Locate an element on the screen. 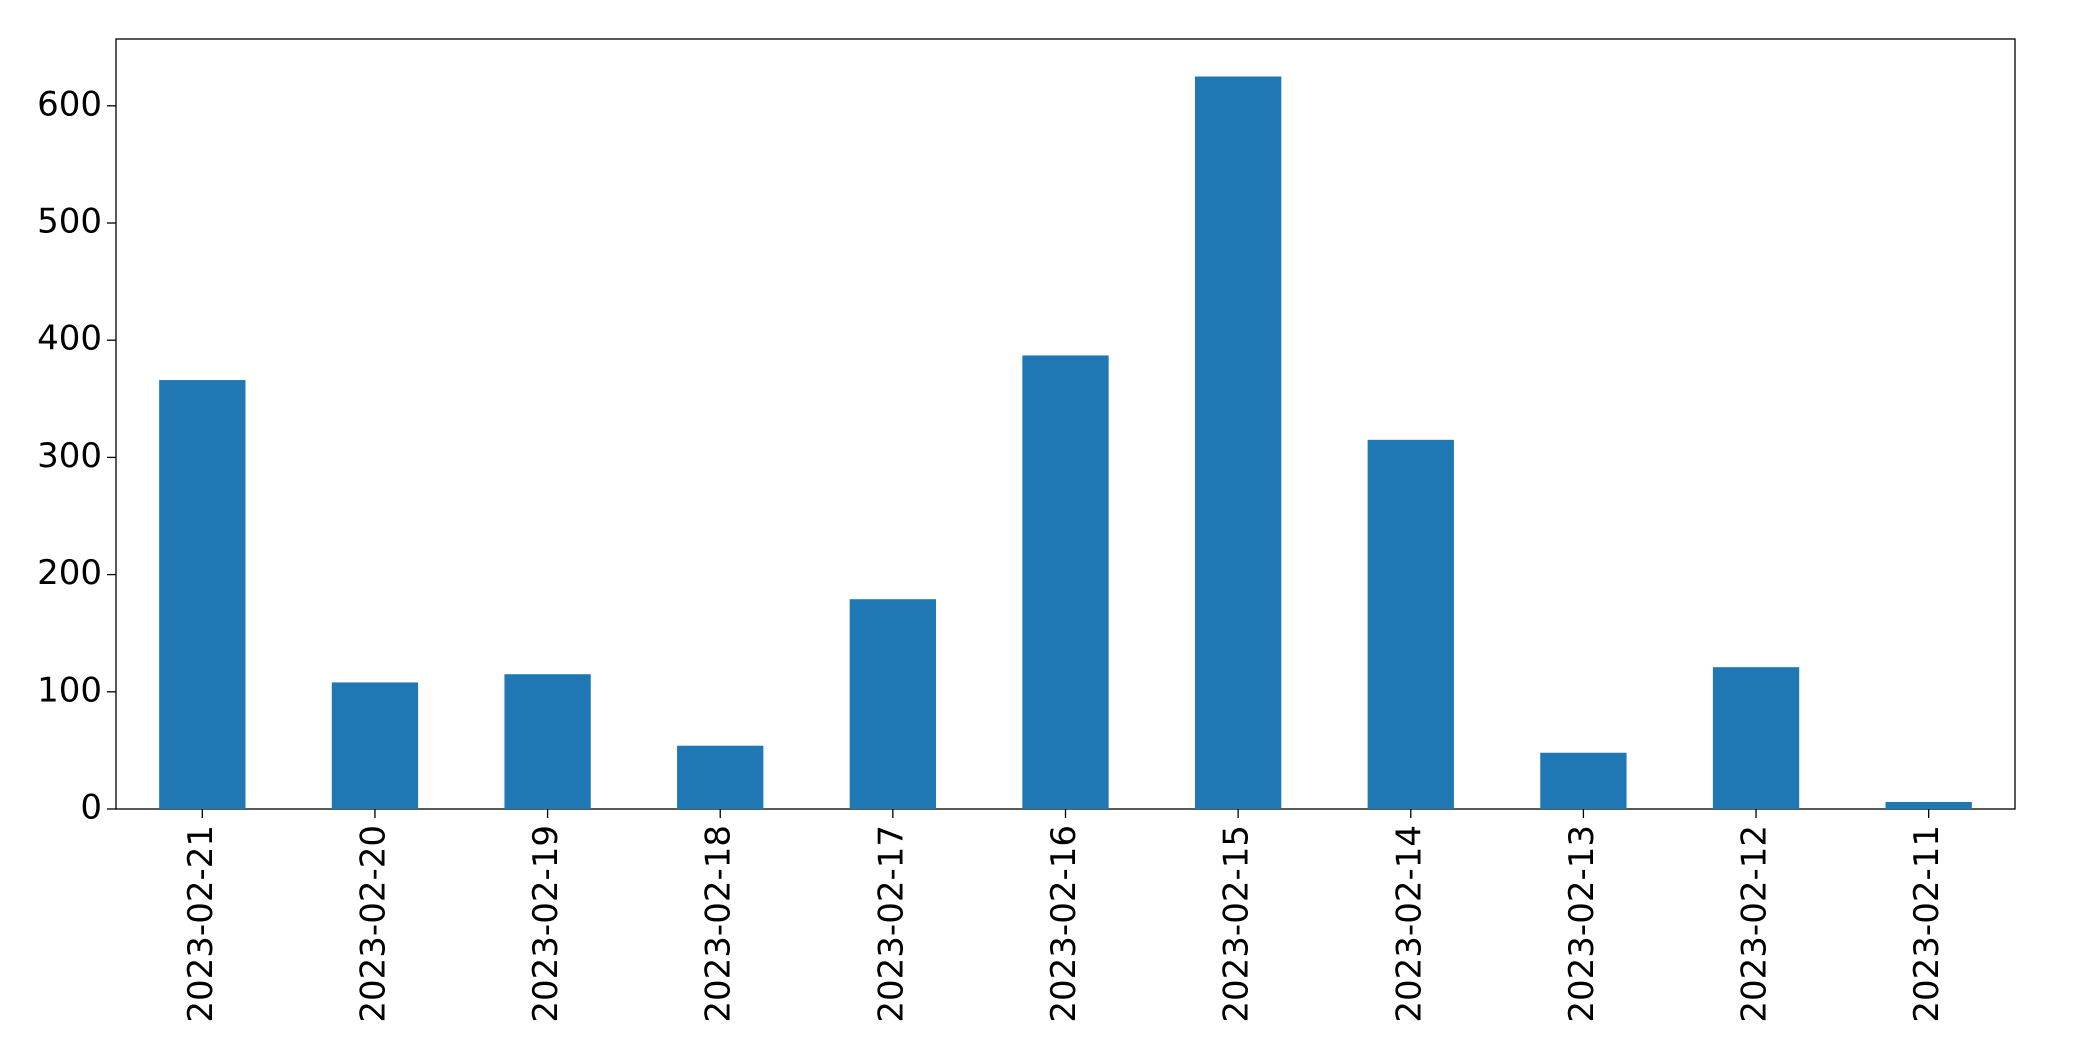 This screenshot has height=1061, width=2093. y-tick-label: 600 is located at coordinates (69, 104).